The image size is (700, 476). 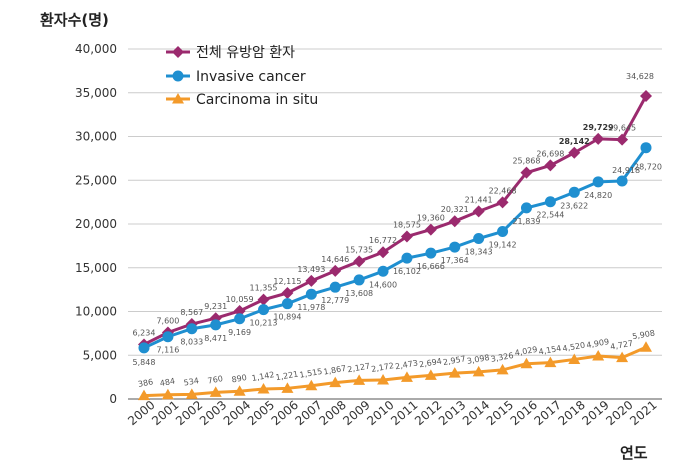 What do you see at coordinates (251, 77) in the screenshot?
I see `legend-label: Invasive cancer` at bounding box center [251, 77].